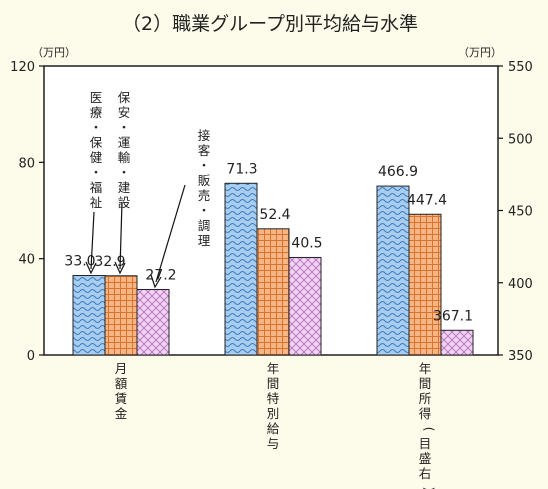  Describe the element at coordinates (204, 135) in the screenshot. I see `annotation-char: 接` at that location.